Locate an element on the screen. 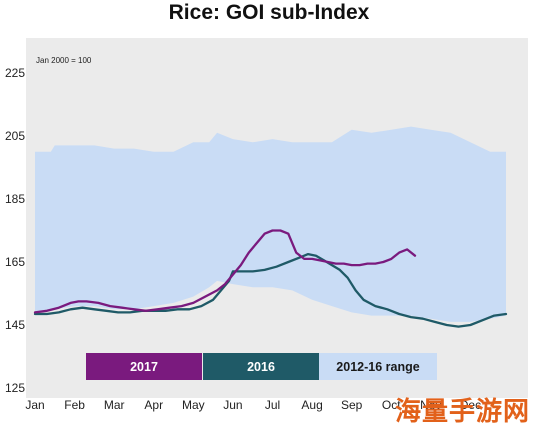  legend: 2017 2016 2012-16 range is located at coordinates (261, 366).